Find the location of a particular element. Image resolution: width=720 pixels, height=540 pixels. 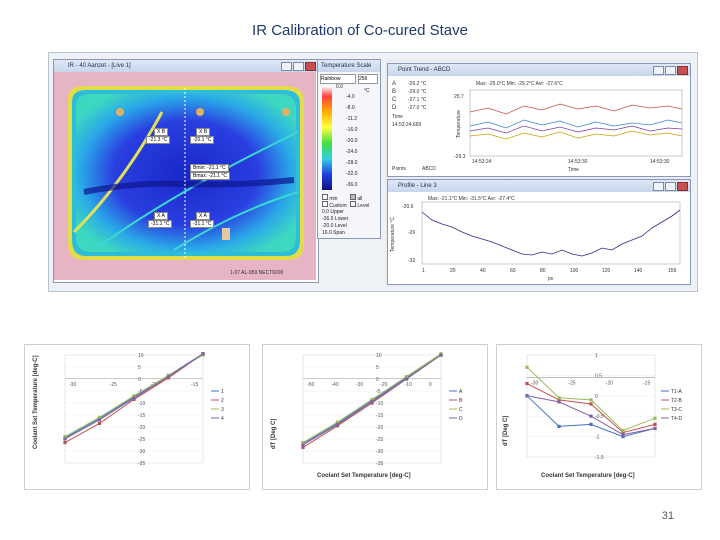

scale-level-field: -20.0 Level is located at coordinates (334, 226).